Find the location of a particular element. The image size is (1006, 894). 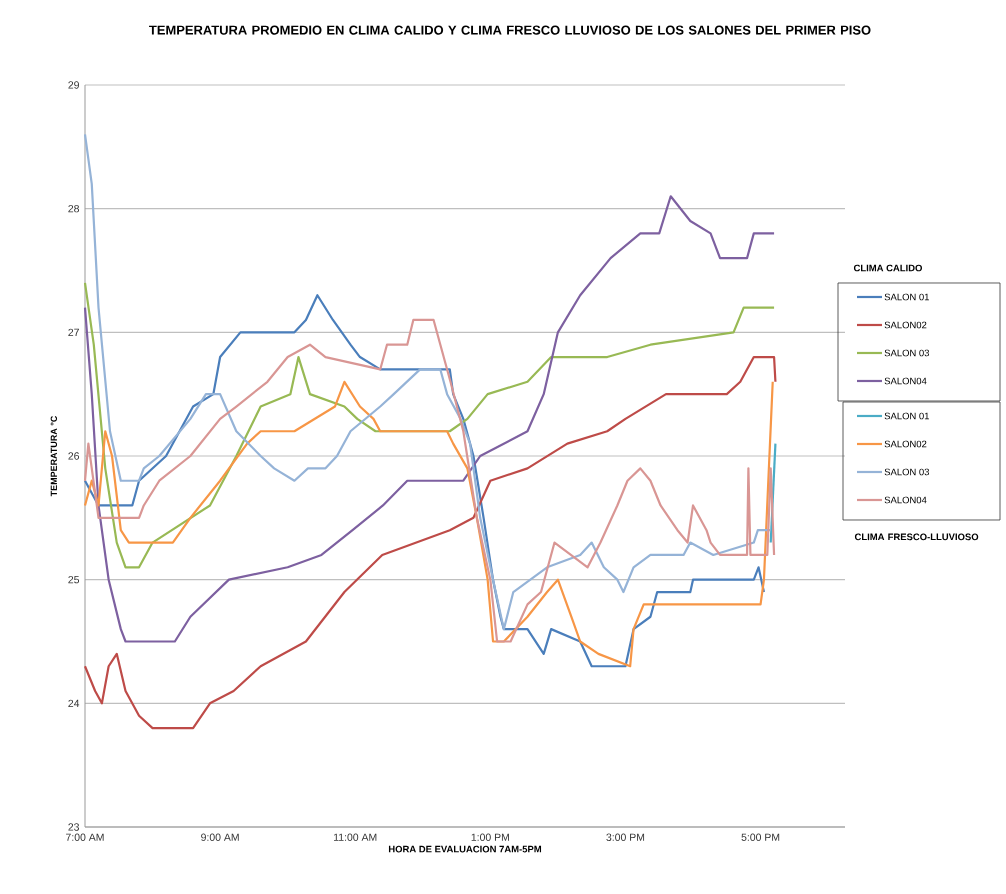

y-tick-label: 29 is located at coordinates (73, 85).